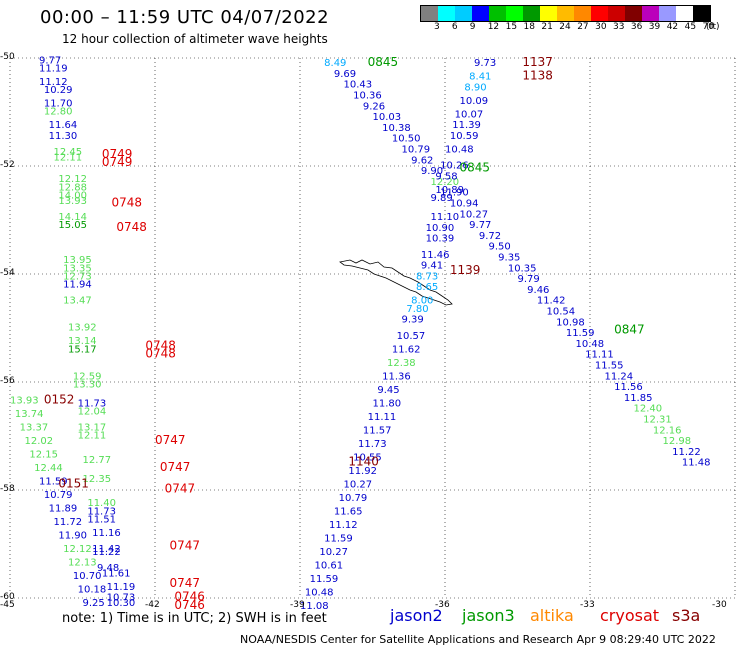  What do you see at coordinates (677, 441) in the screenshot?
I see `wave-height-value: 12.98` at bounding box center [677, 441].